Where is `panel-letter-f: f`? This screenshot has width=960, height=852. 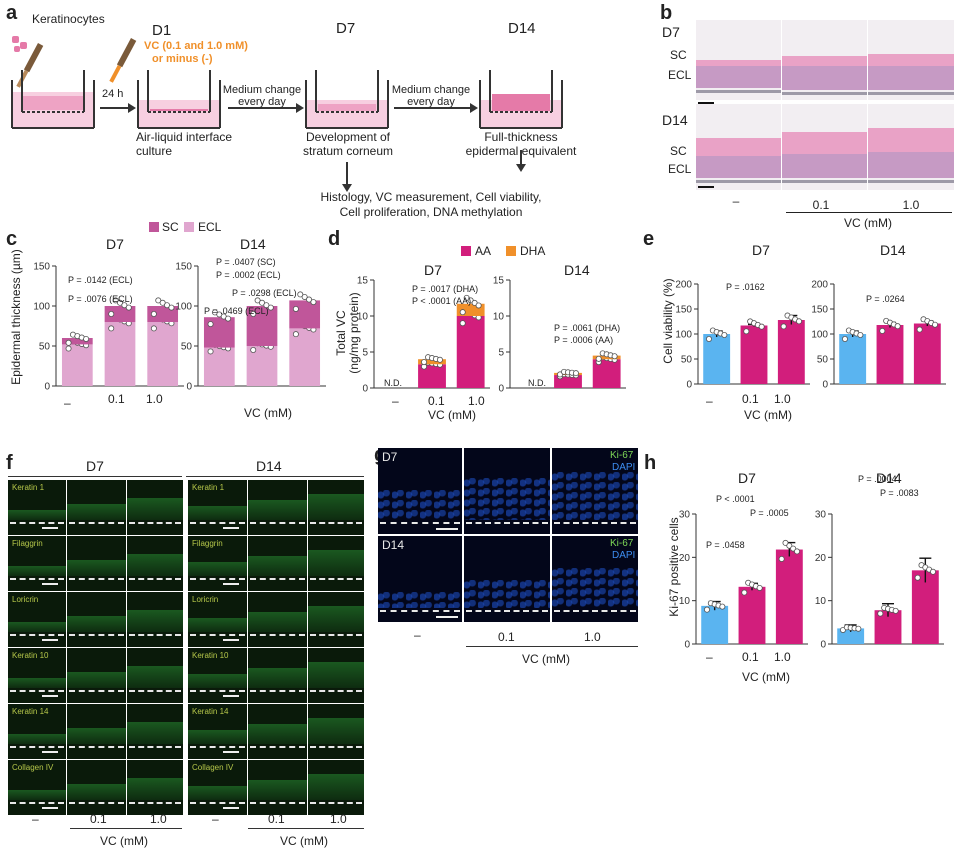 panel-letter-f: f is located at coordinates (9, 463).